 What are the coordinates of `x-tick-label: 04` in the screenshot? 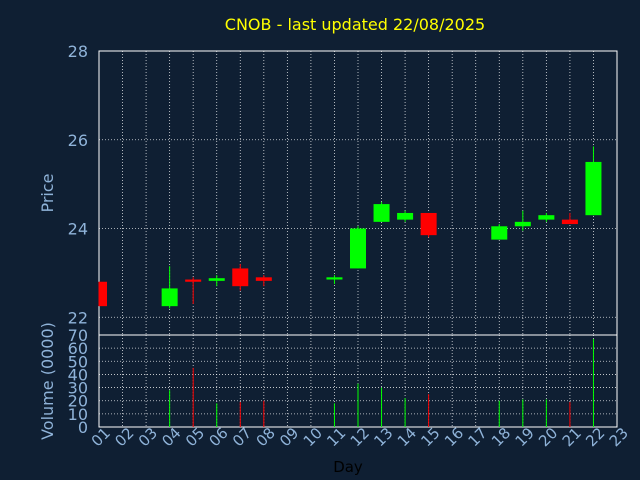 It's located at (171, 437).